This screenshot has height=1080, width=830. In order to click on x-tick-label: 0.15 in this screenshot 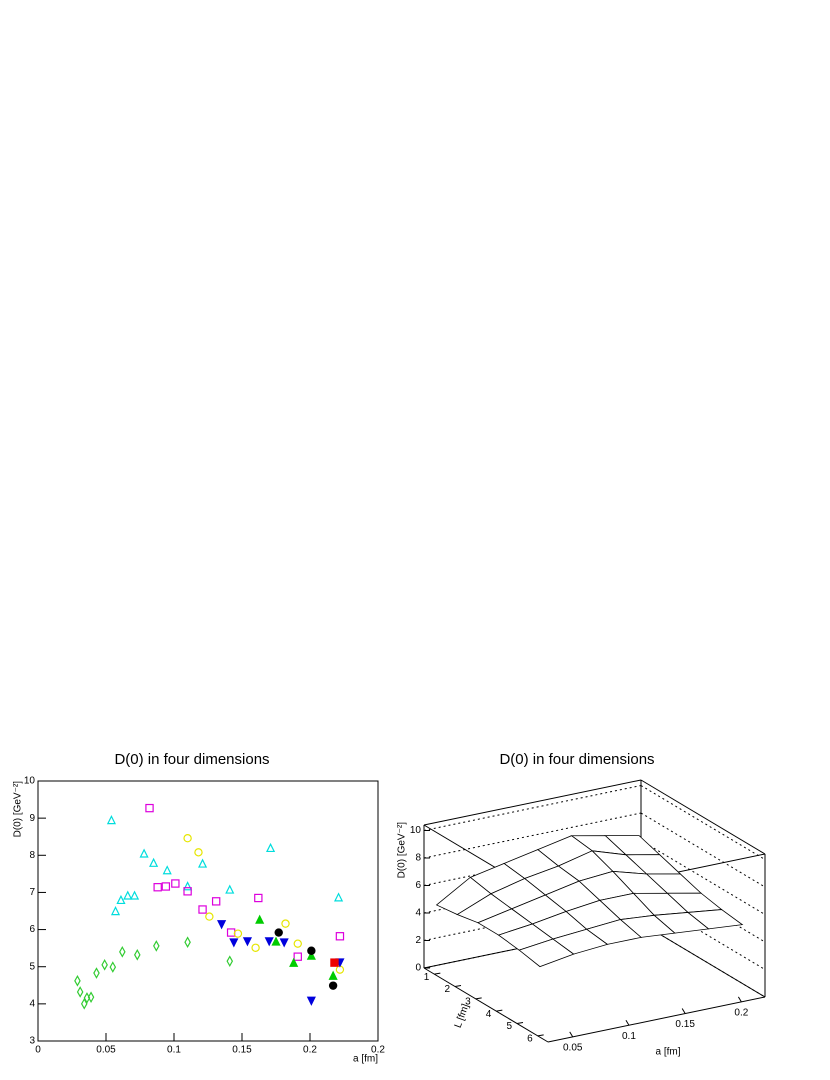, I will do `click(242, 1050)`.